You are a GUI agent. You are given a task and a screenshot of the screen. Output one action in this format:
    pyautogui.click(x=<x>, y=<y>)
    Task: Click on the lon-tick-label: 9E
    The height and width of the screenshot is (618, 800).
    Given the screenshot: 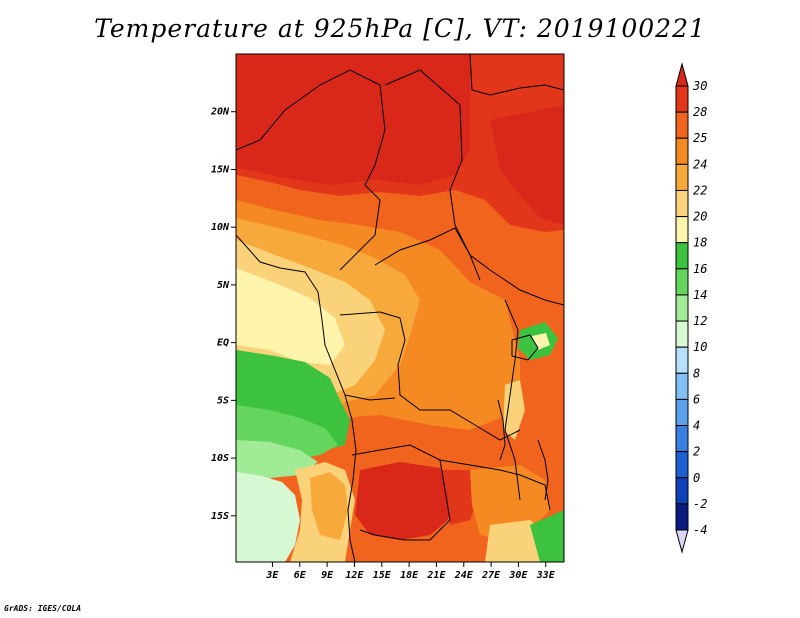 What is the action you would take?
    pyautogui.click(x=327, y=575)
    